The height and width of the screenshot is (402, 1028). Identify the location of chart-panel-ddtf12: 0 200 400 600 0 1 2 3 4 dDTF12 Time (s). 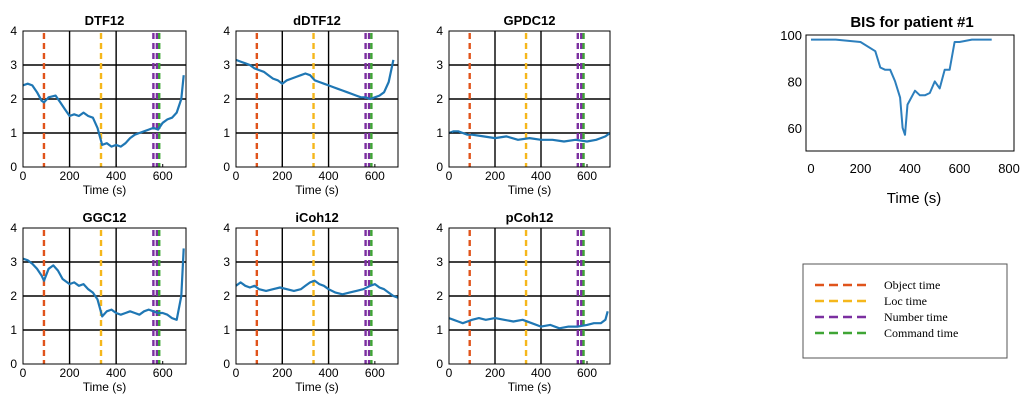
(311, 105).